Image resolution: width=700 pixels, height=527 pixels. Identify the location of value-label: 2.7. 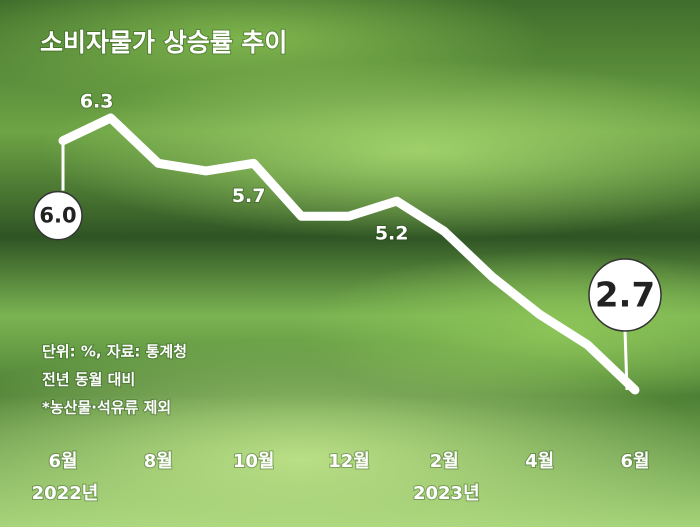
(625, 296).